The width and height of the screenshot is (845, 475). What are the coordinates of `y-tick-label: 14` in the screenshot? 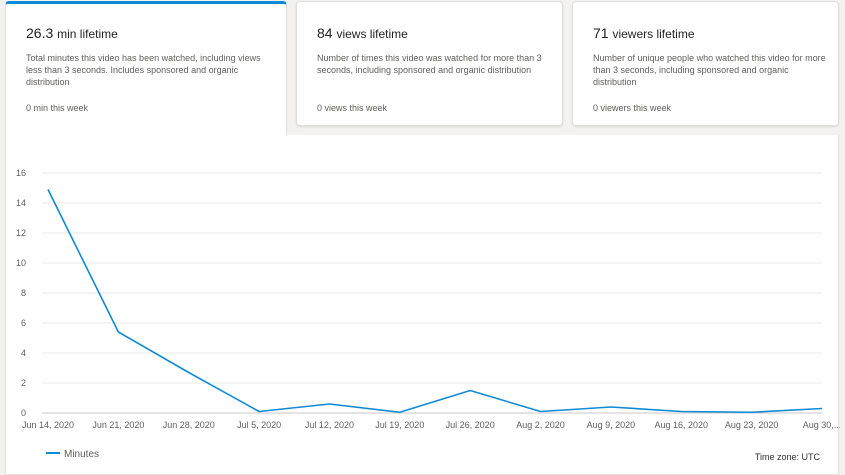 It's located at (21, 203).